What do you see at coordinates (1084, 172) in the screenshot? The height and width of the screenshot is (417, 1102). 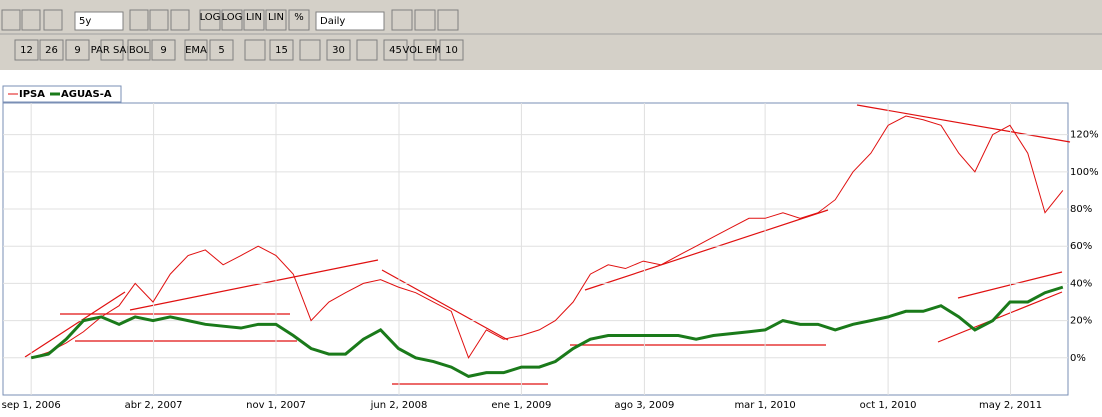 I see `y-tick-label: 100%` at bounding box center [1084, 172].